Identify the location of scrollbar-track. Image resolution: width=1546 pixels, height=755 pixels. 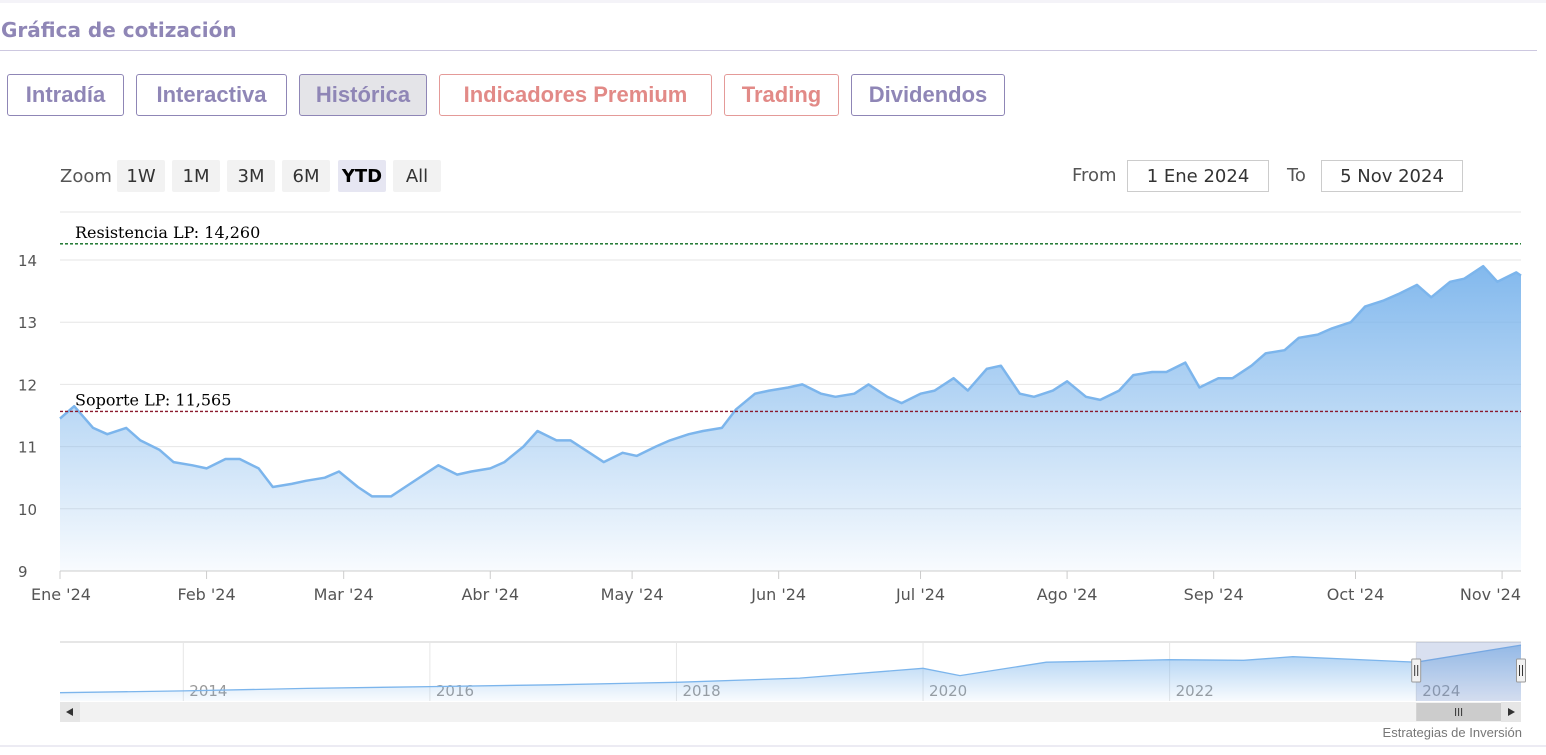
(790, 712).